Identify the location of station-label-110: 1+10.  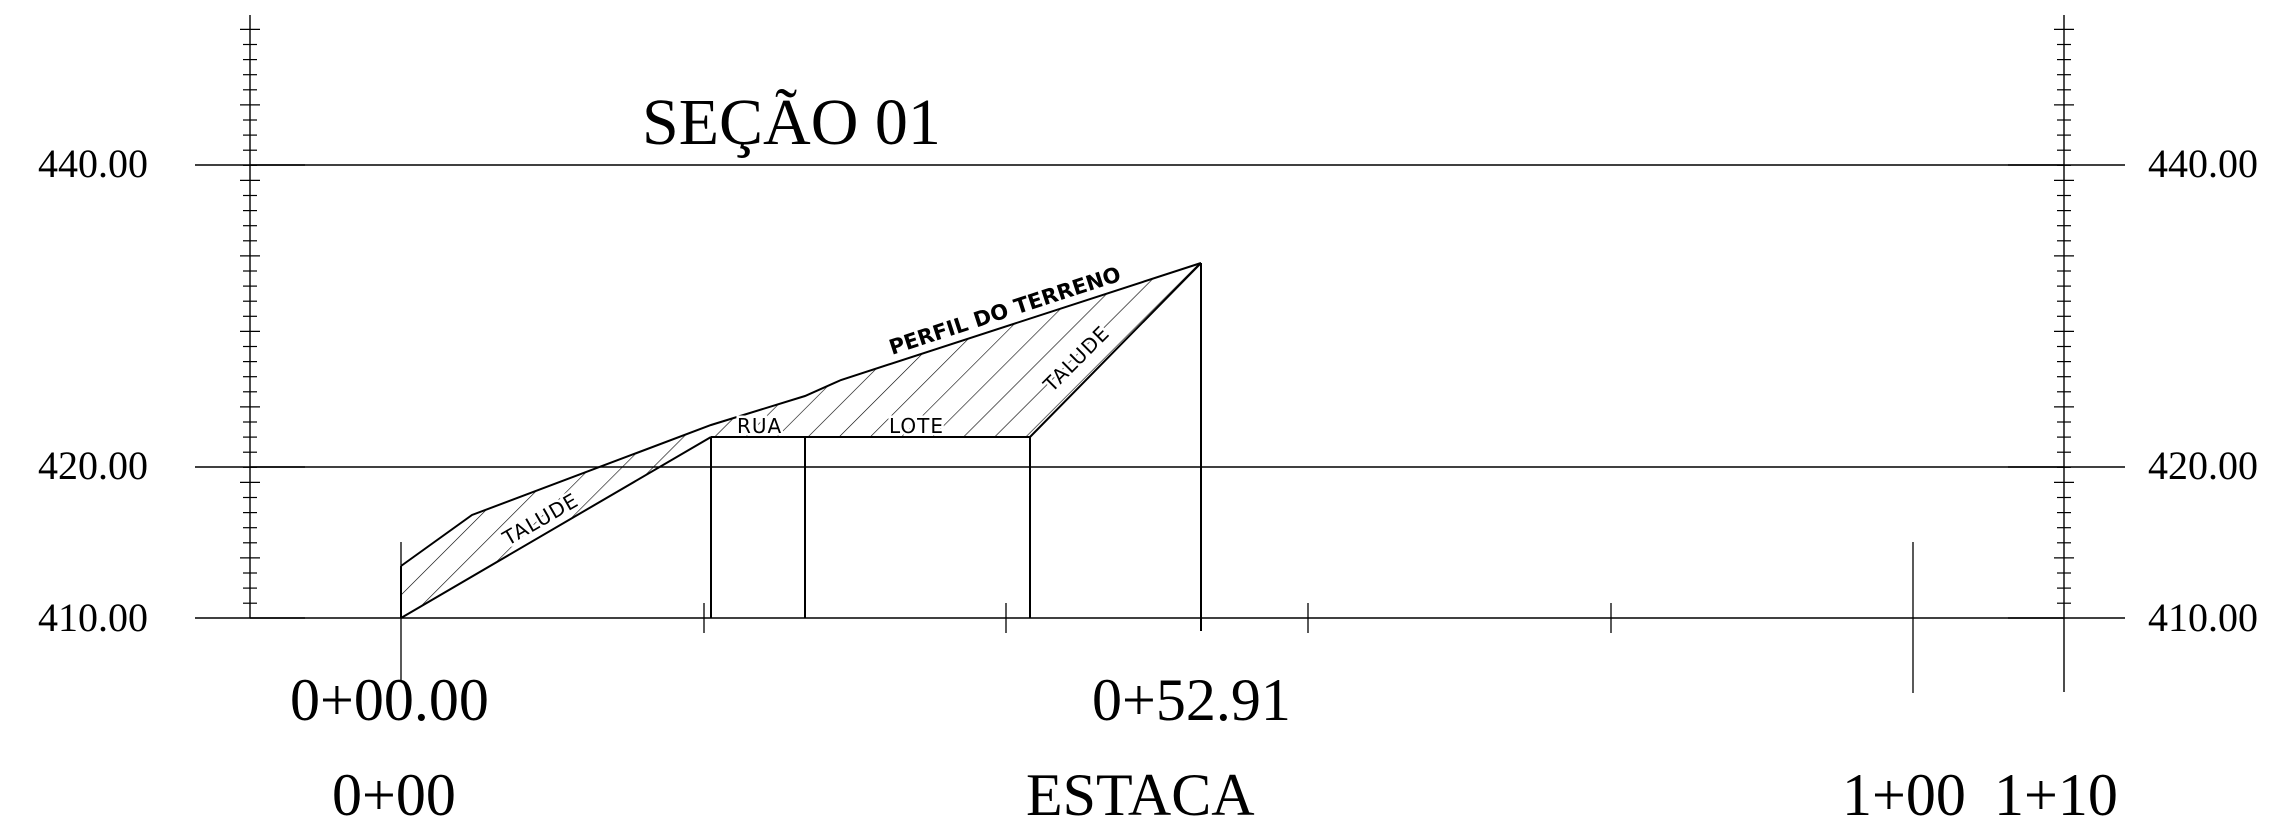
(2056, 795).